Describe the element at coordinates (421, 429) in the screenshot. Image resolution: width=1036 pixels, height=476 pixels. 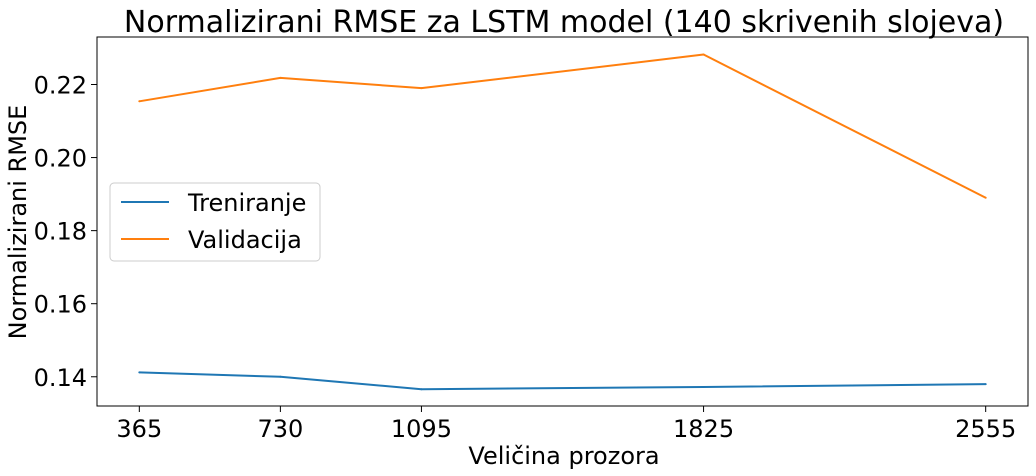
I see `x-tick-label: 1095` at that location.